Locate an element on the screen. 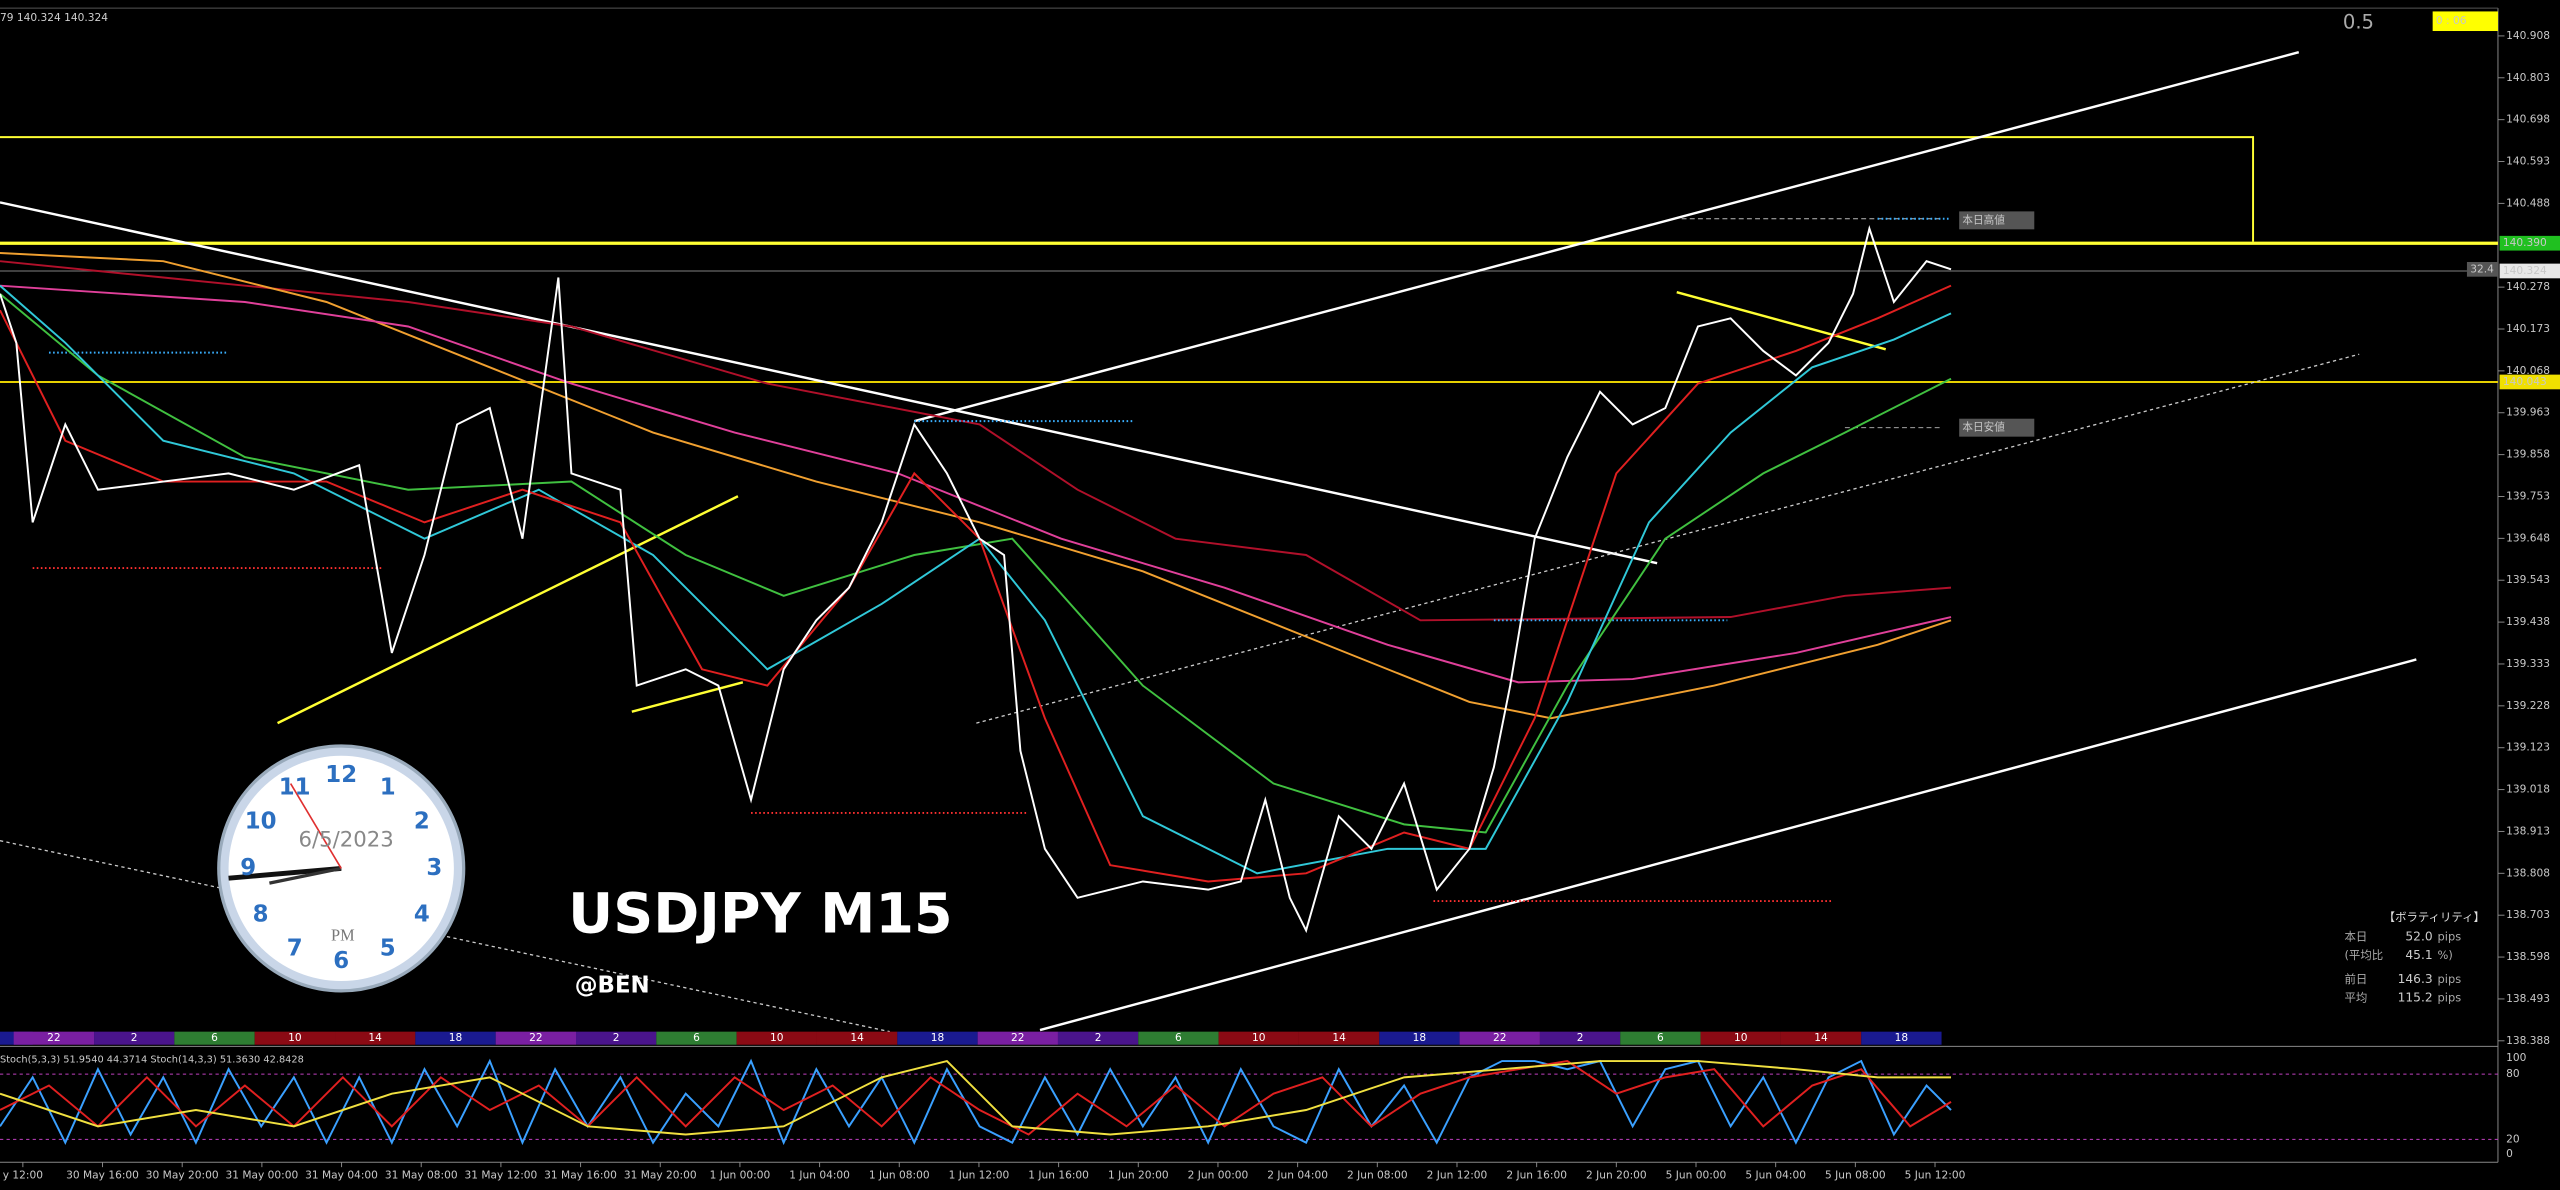 The height and width of the screenshot is (1190, 2560). resistance-zone is located at coordinates (1127, 189).